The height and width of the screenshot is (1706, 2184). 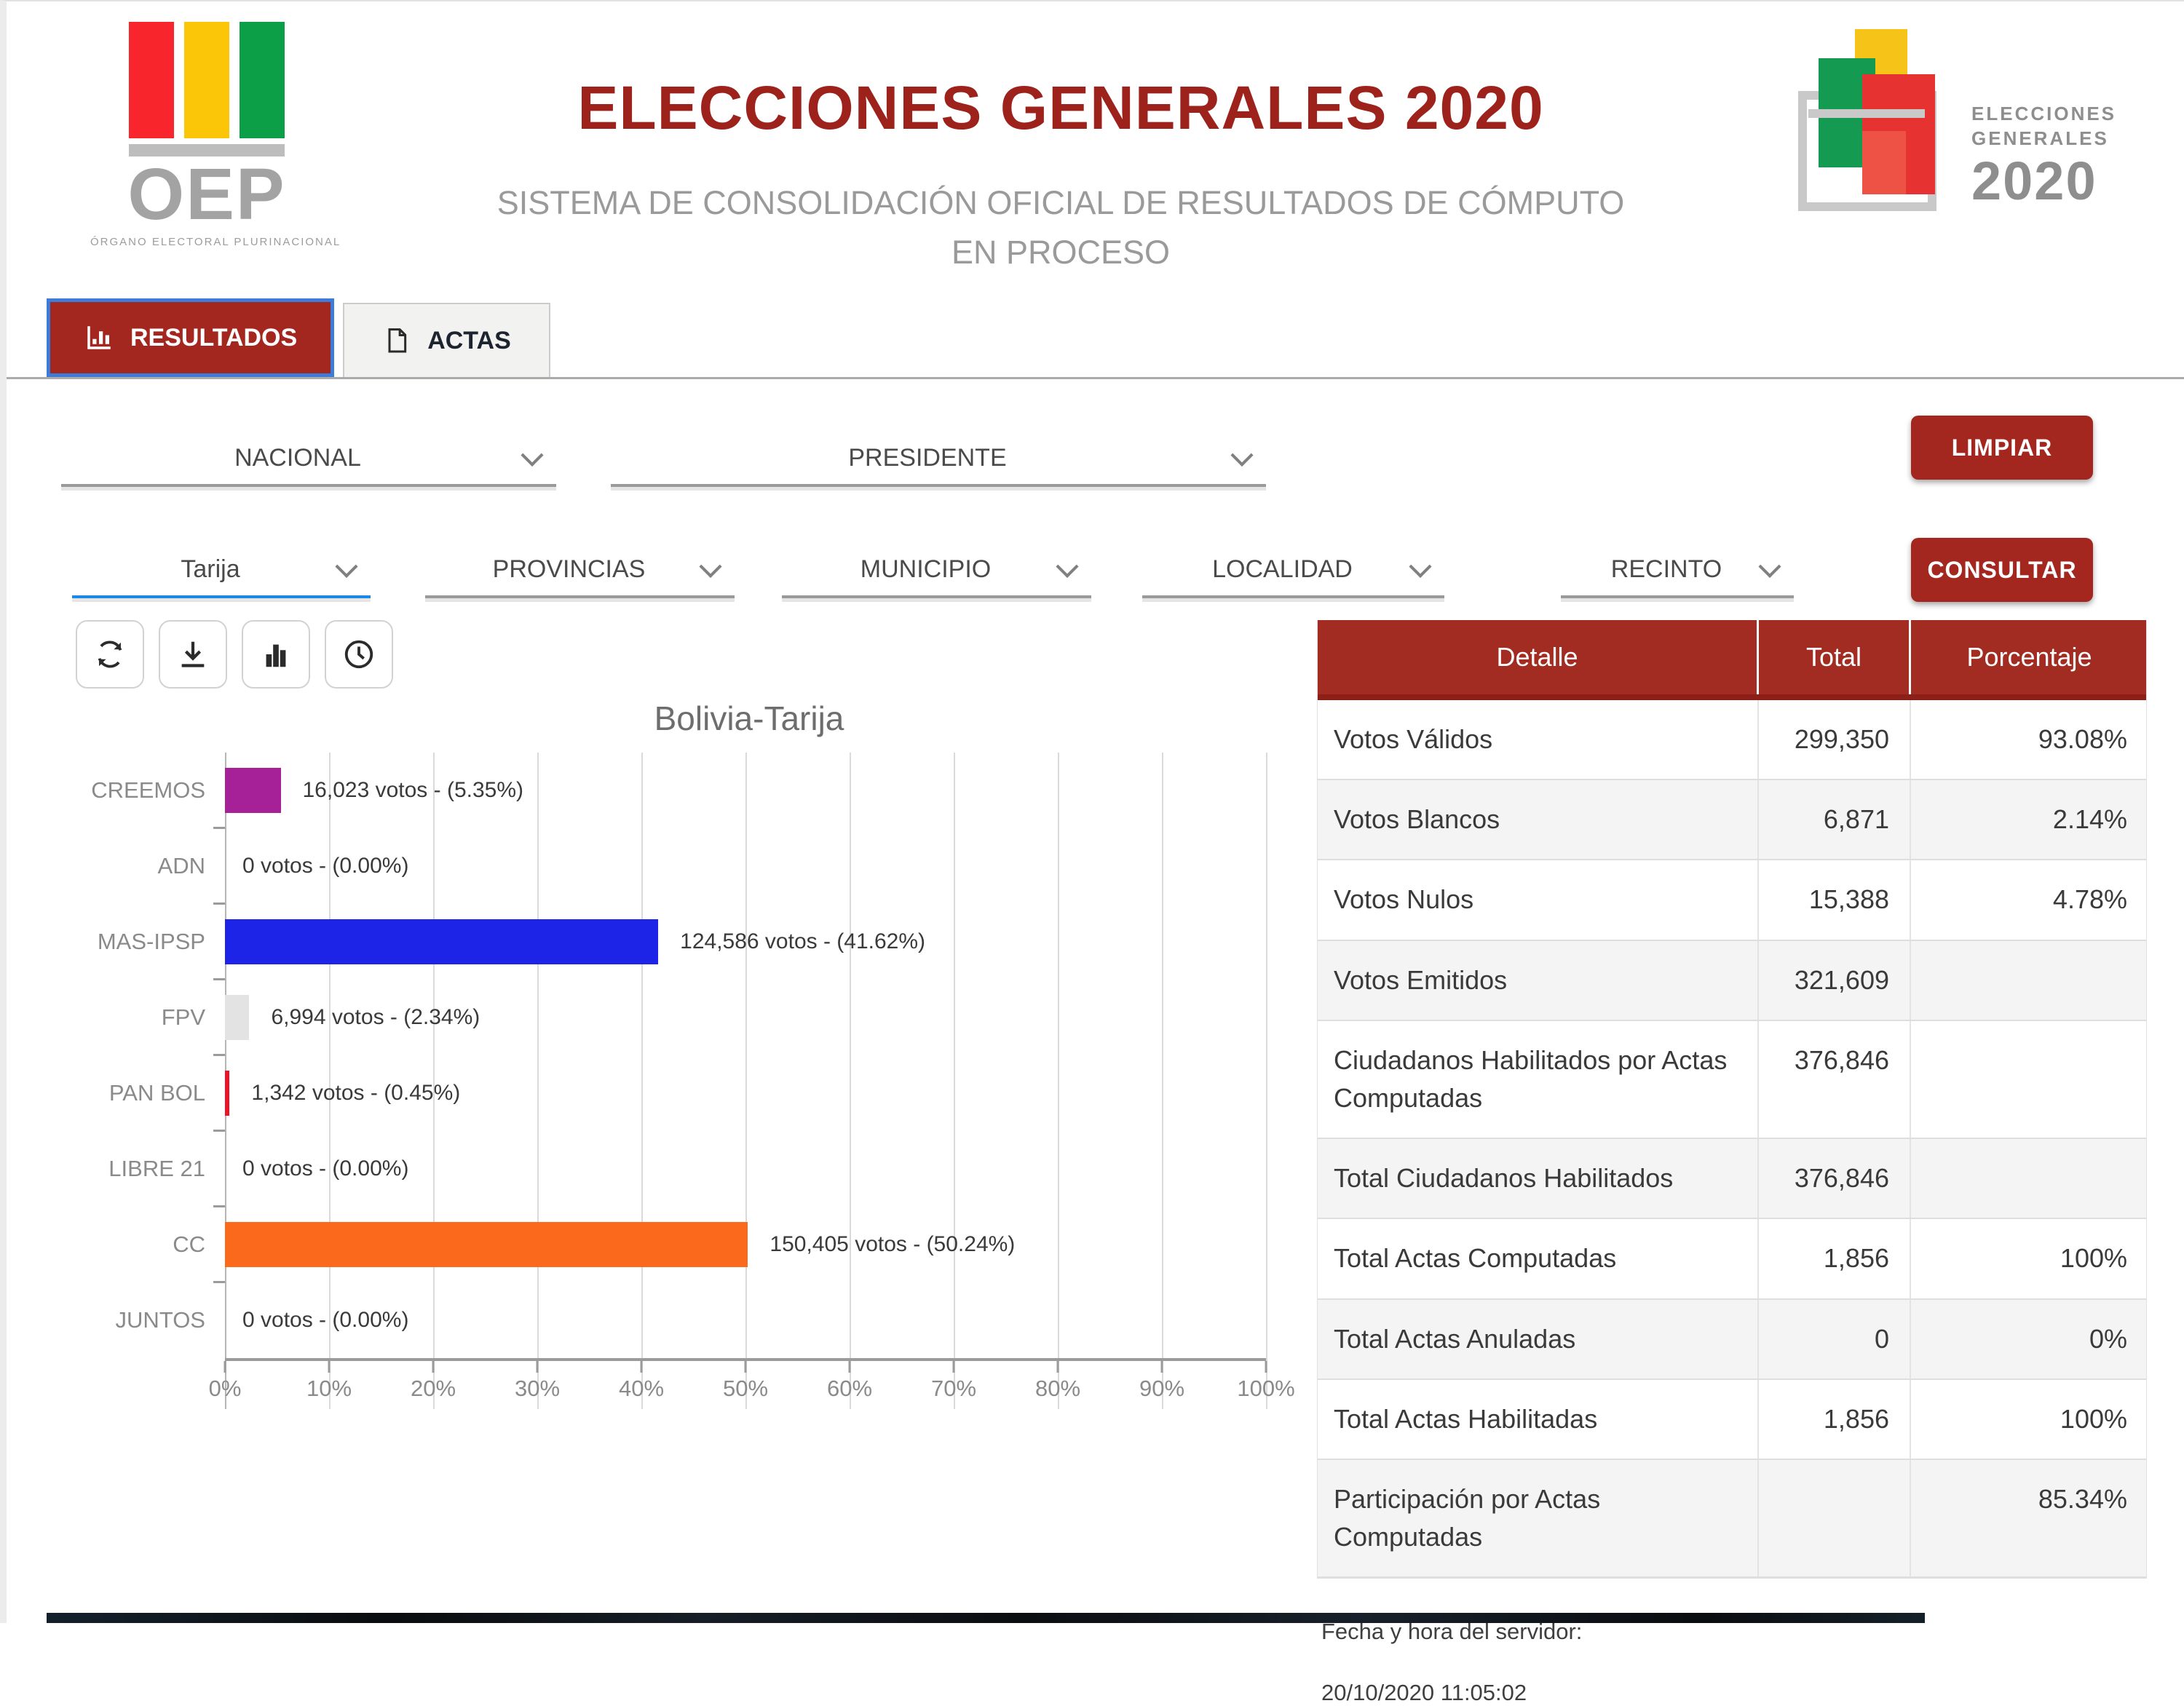 What do you see at coordinates (719, 1244) in the screenshot?
I see `chart-row-cc: CC 150,405 votos - (50.24%)` at bounding box center [719, 1244].